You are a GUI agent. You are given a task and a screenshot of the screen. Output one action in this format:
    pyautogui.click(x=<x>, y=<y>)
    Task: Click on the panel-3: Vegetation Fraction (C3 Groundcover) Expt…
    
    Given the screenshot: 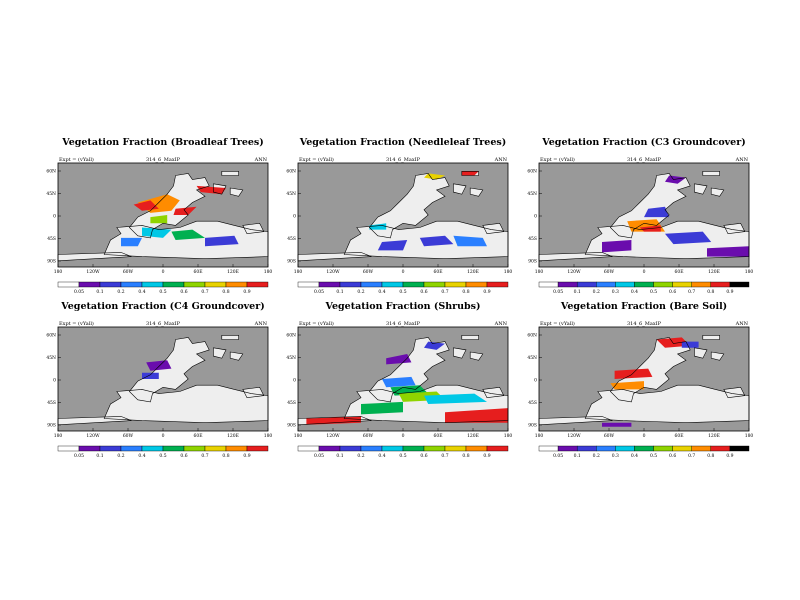 What is the action you would take?
    pyautogui.click(x=640, y=216)
    